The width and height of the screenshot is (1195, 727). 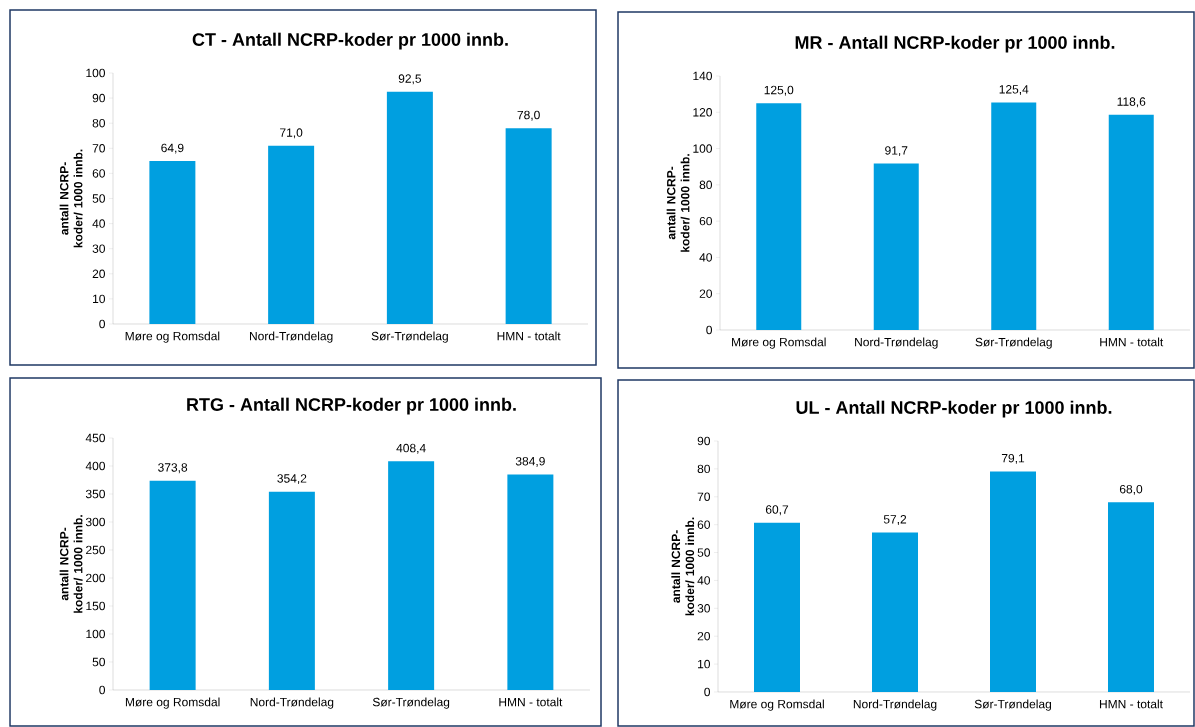 I want to click on data-label: 68,0, so click(x=1131, y=489).